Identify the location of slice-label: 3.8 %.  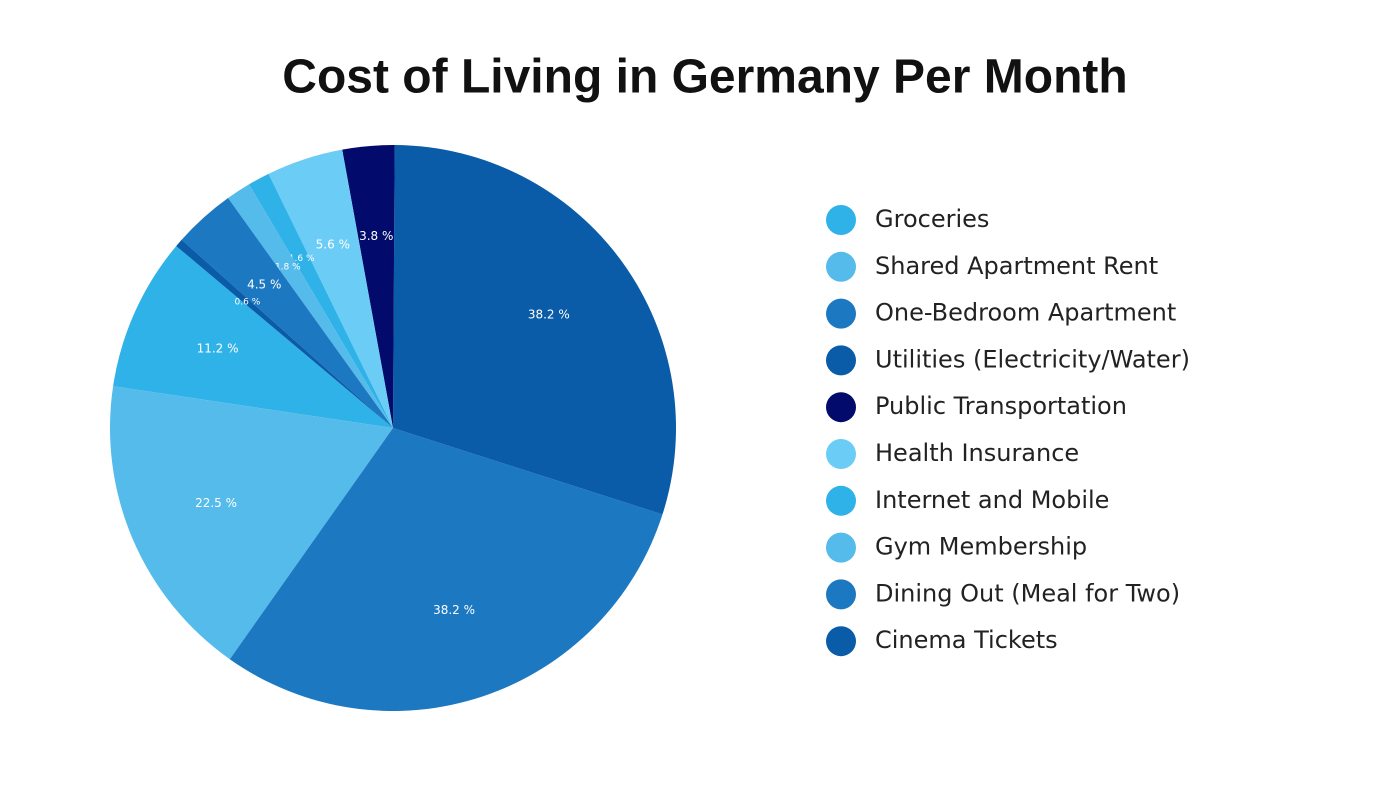
(376, 236).